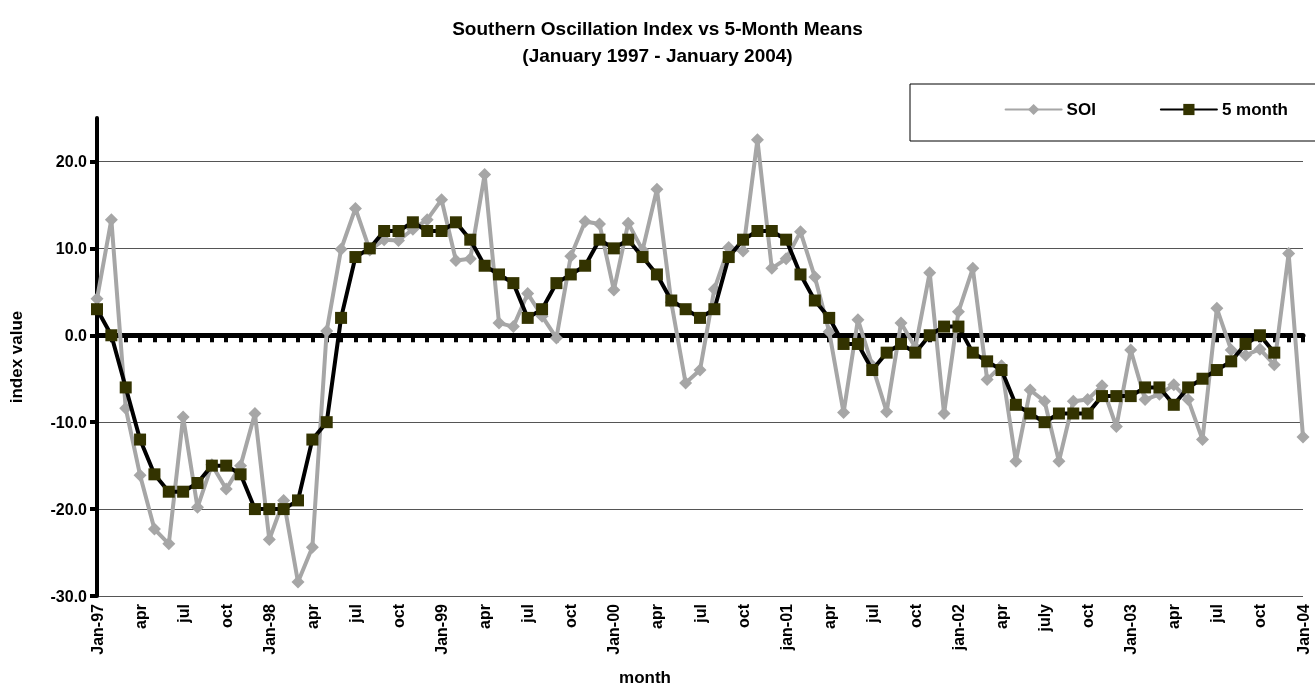 The image size is (1315, 686). I want to click on chart-title: Southern Oscillation Index vs 5-Month Means, so click(657, 28).